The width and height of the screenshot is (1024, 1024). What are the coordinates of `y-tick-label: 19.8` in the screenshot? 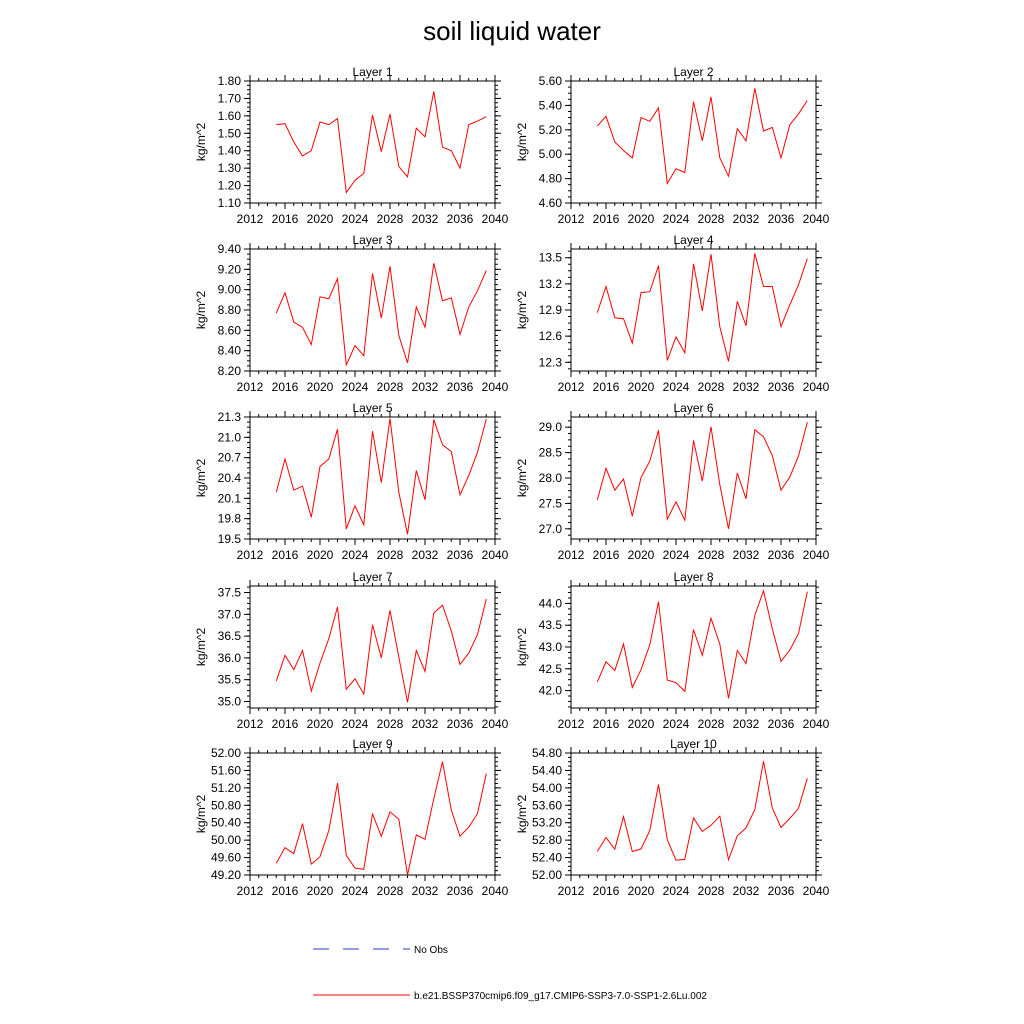 It's located at (230, 519).